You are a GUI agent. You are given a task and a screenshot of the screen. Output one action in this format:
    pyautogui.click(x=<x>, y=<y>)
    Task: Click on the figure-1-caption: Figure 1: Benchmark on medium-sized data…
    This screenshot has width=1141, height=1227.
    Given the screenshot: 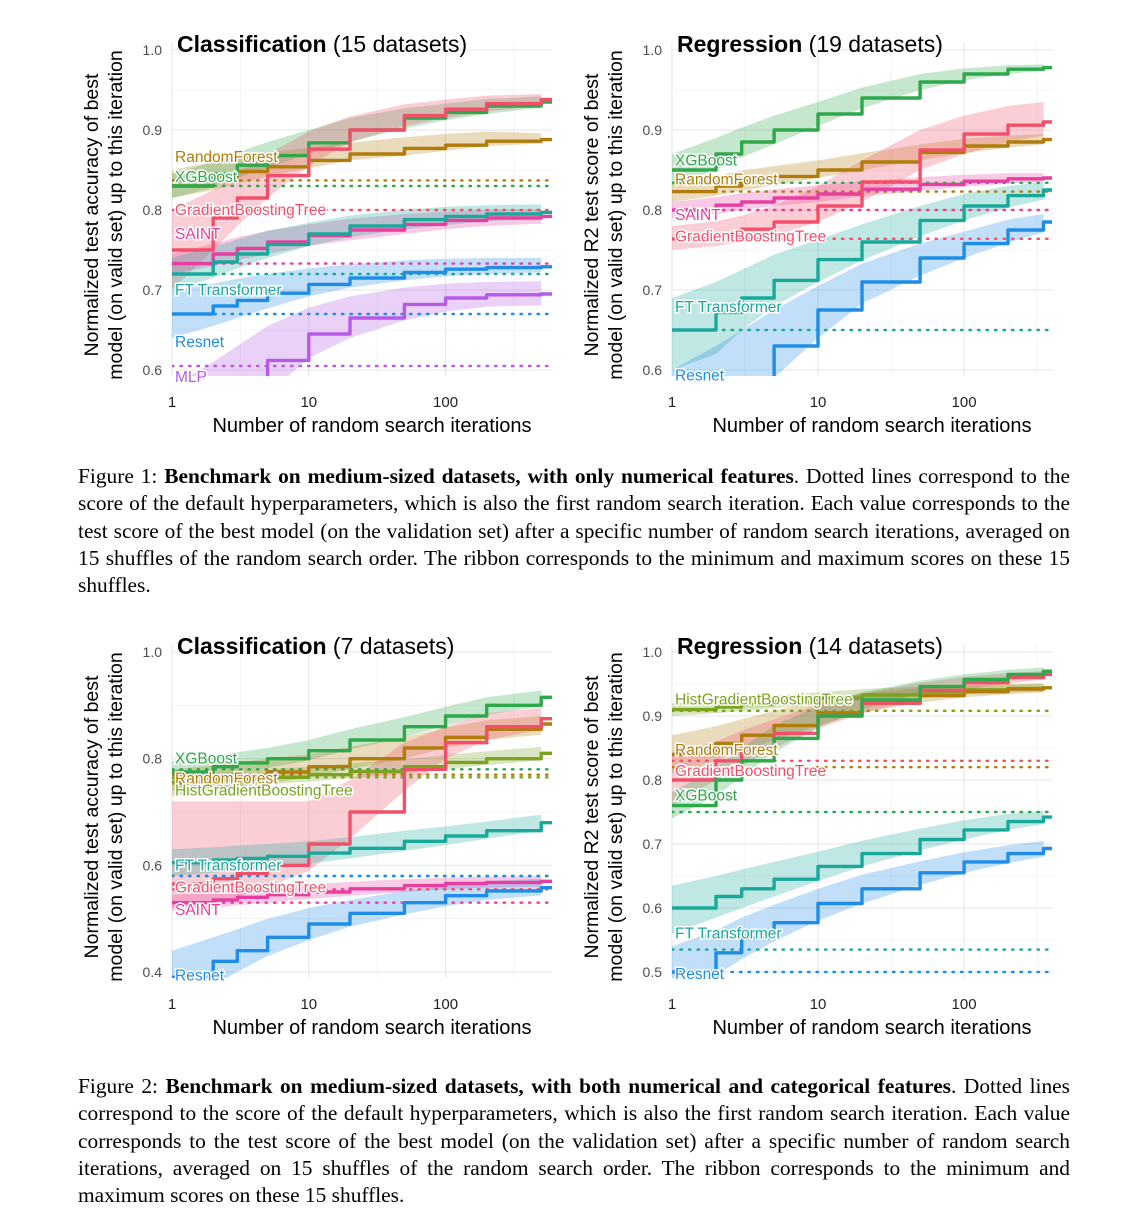 What is the action you would take?
    pyautogui.click(x=574, y=531)
    